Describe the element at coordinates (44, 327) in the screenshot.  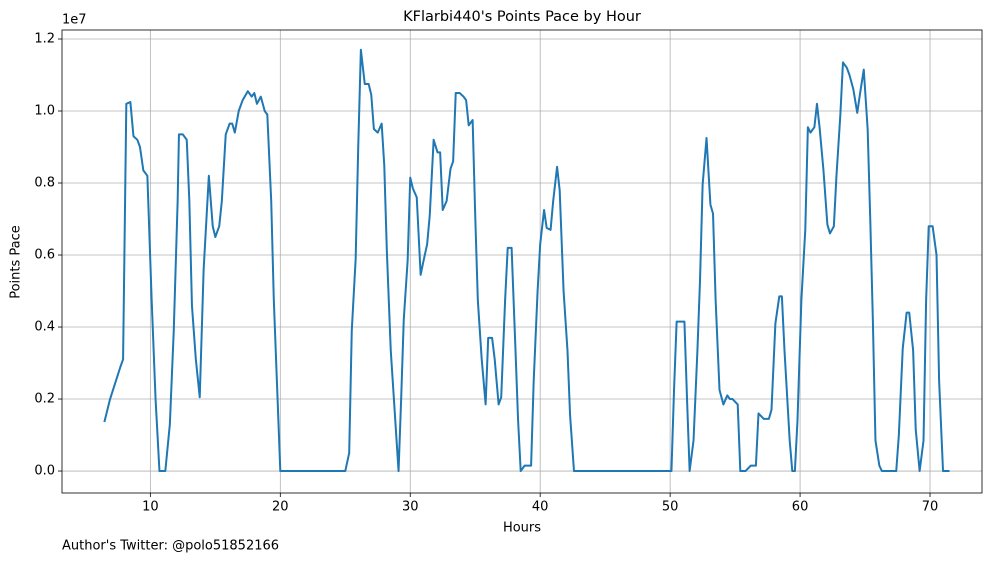
I see `y-tick-label: 0.4` at that location.